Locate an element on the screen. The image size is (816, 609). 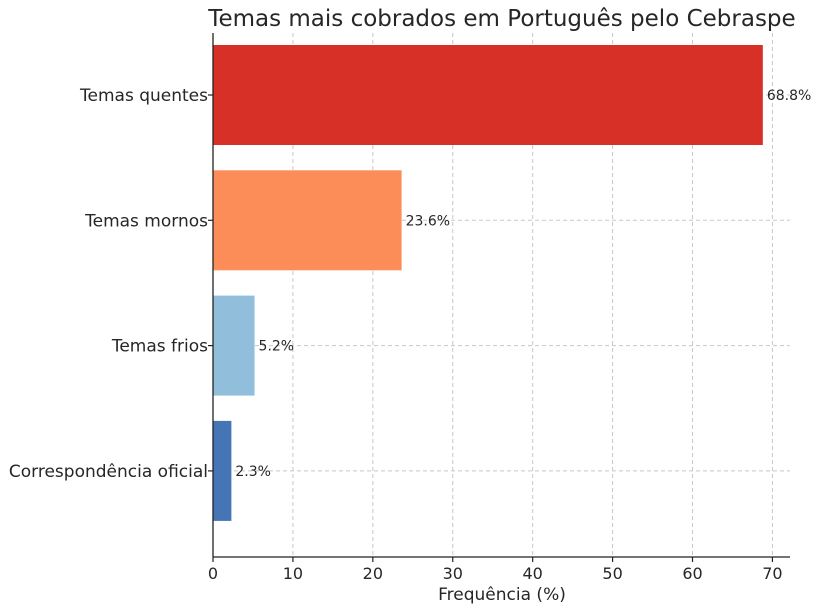
category-label: Correspondência oficial is located at coordinates (108, 472).